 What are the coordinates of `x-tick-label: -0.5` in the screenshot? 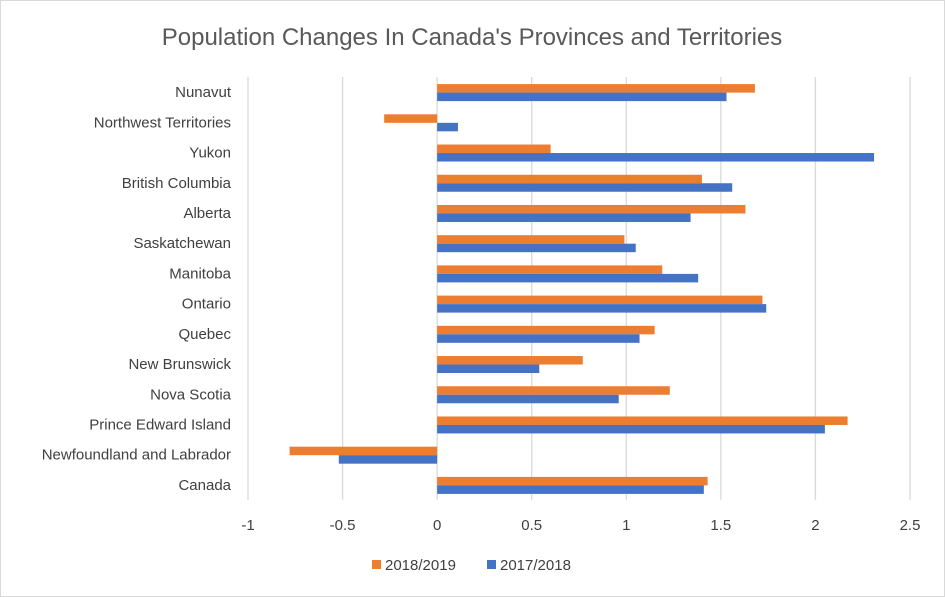 It's located at (343, 525).